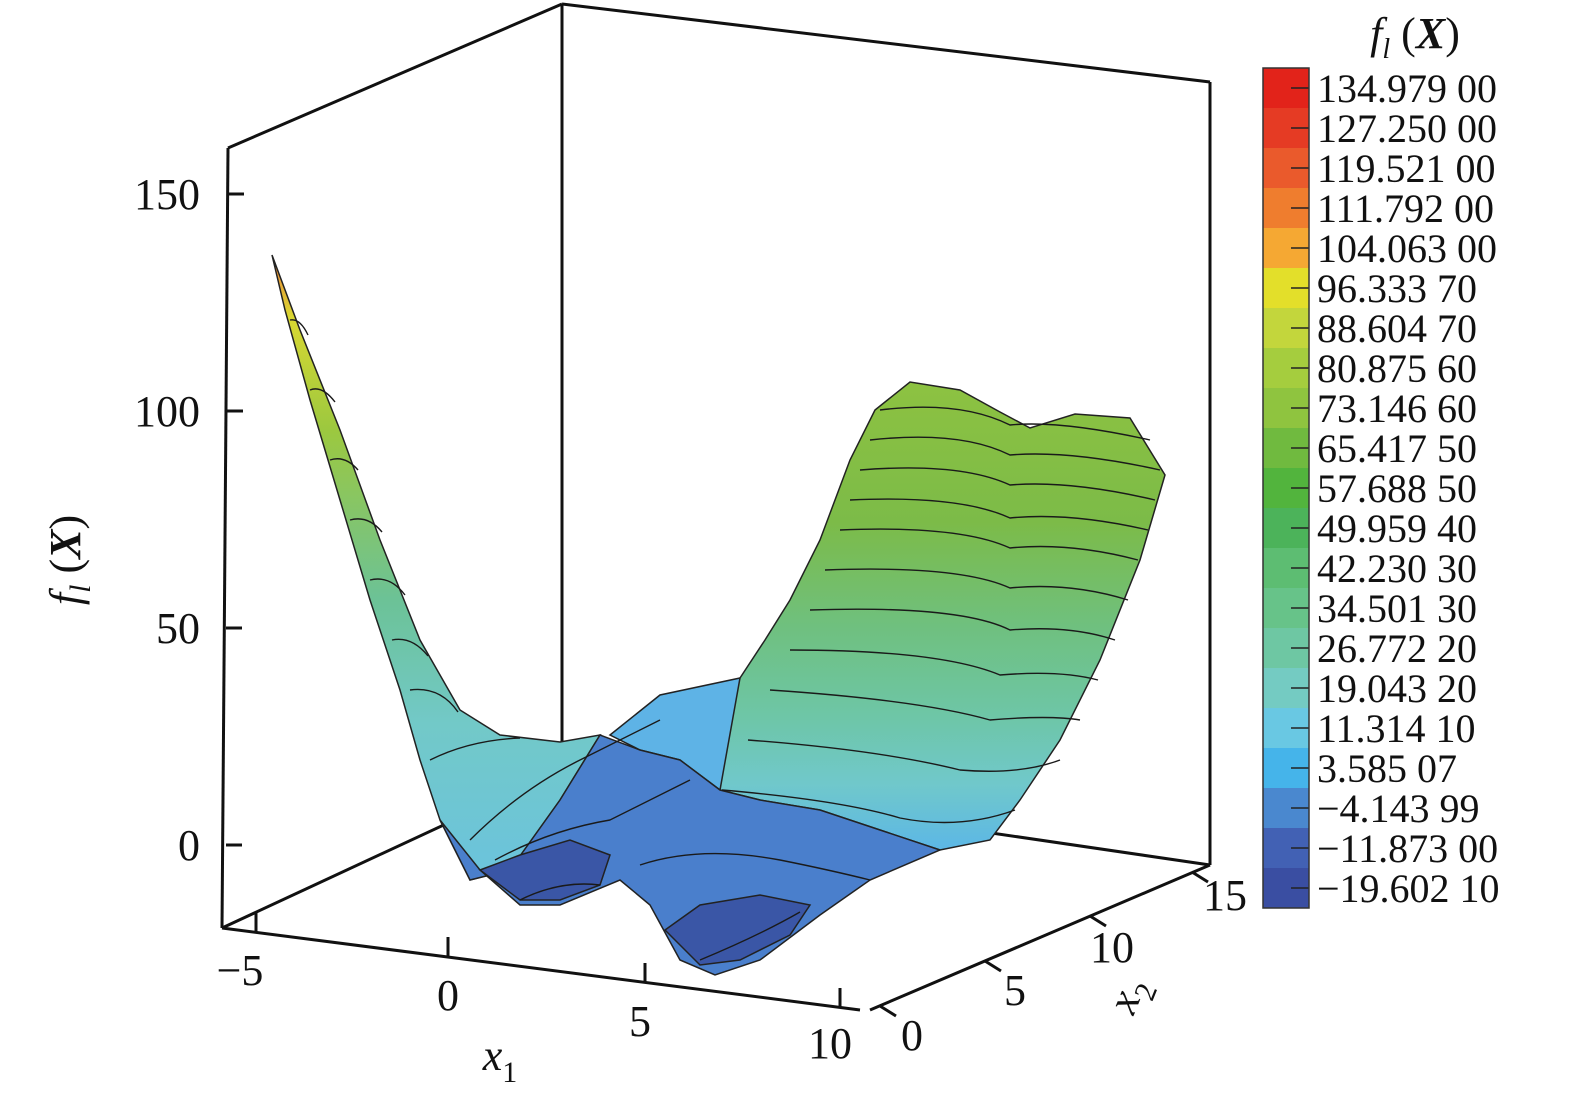 Image resolution: width=1575 pixels, height=1106 pixels. Describe the element at coordinates (492, 1055) in the screenshot. I see `x1-label-var: x` at that location.